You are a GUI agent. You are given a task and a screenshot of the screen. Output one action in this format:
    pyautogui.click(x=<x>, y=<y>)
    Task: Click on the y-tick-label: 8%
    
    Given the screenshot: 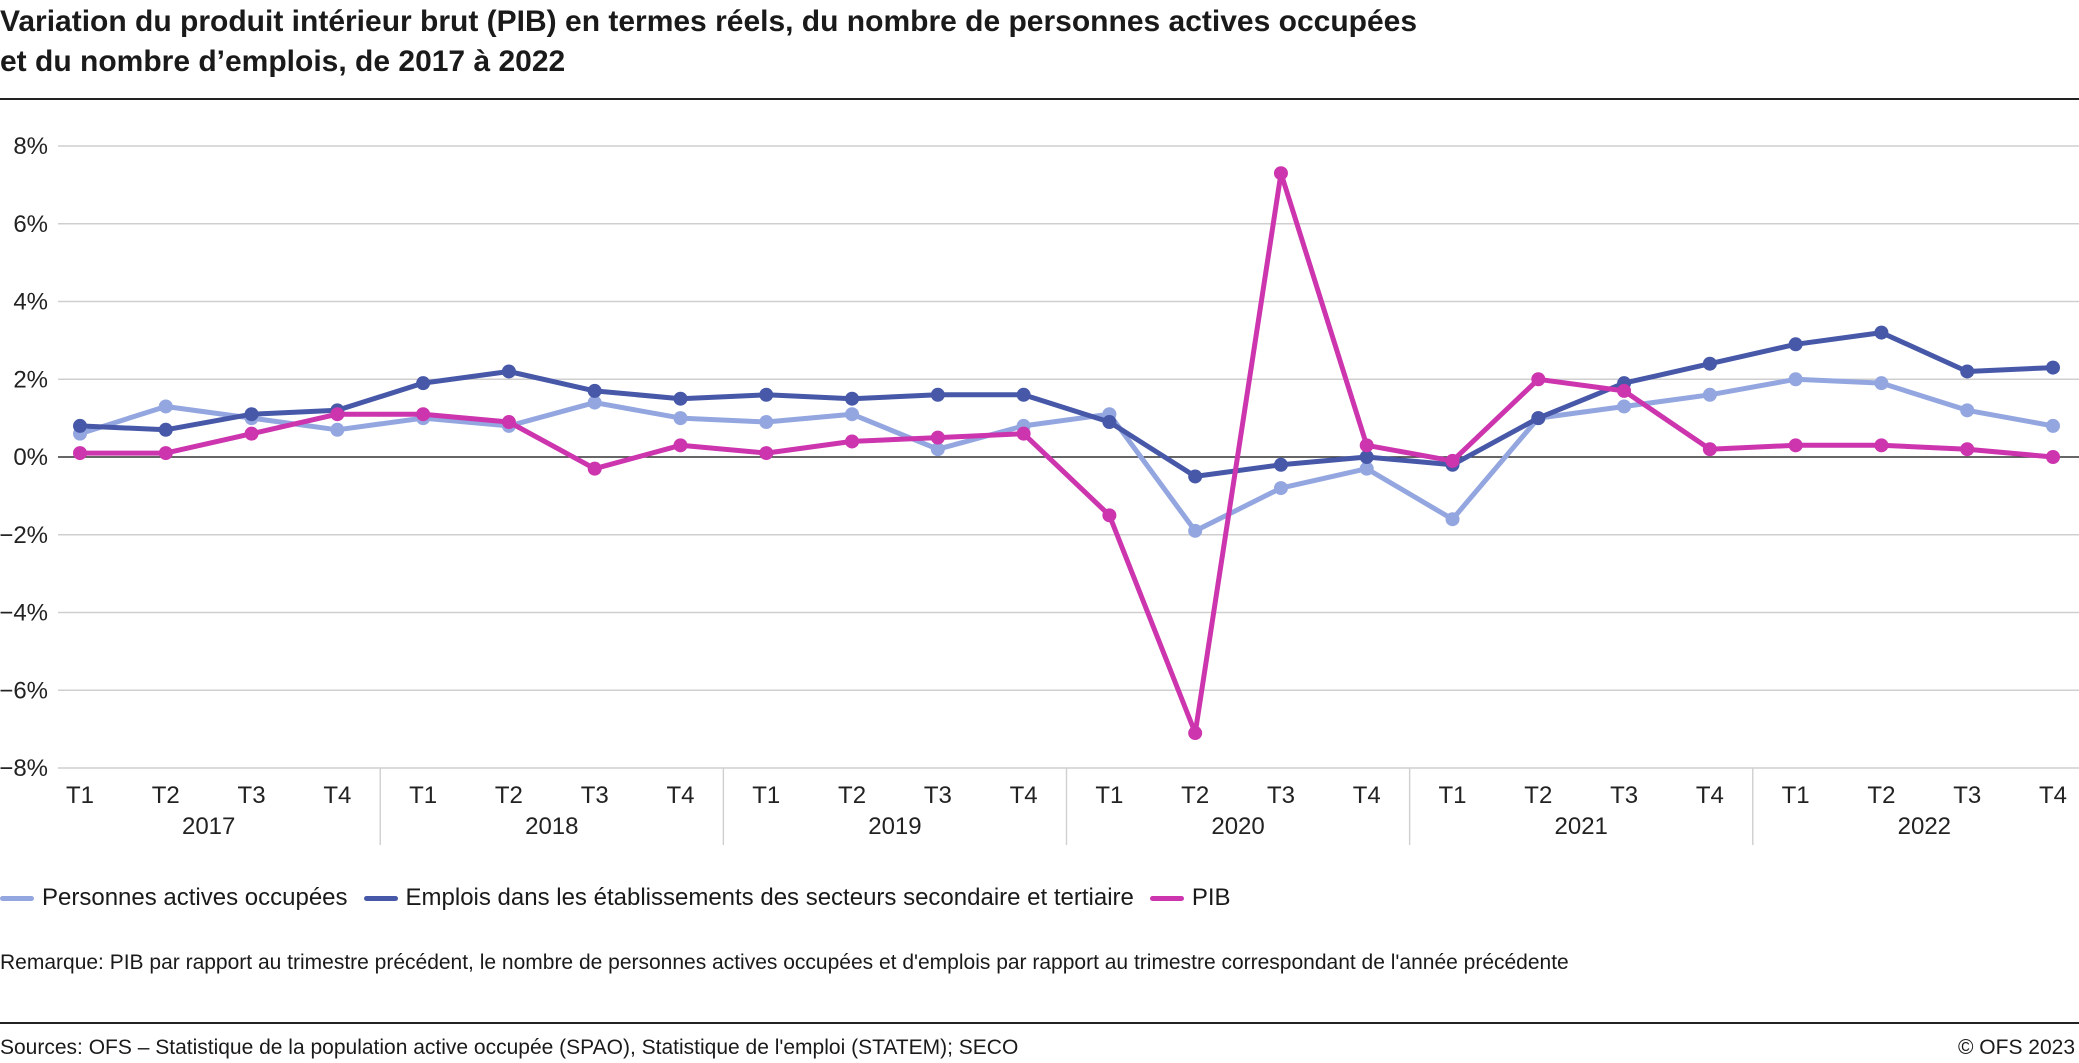 What is the action you would take?
    pyautogui.click(x=30, y=146)
    